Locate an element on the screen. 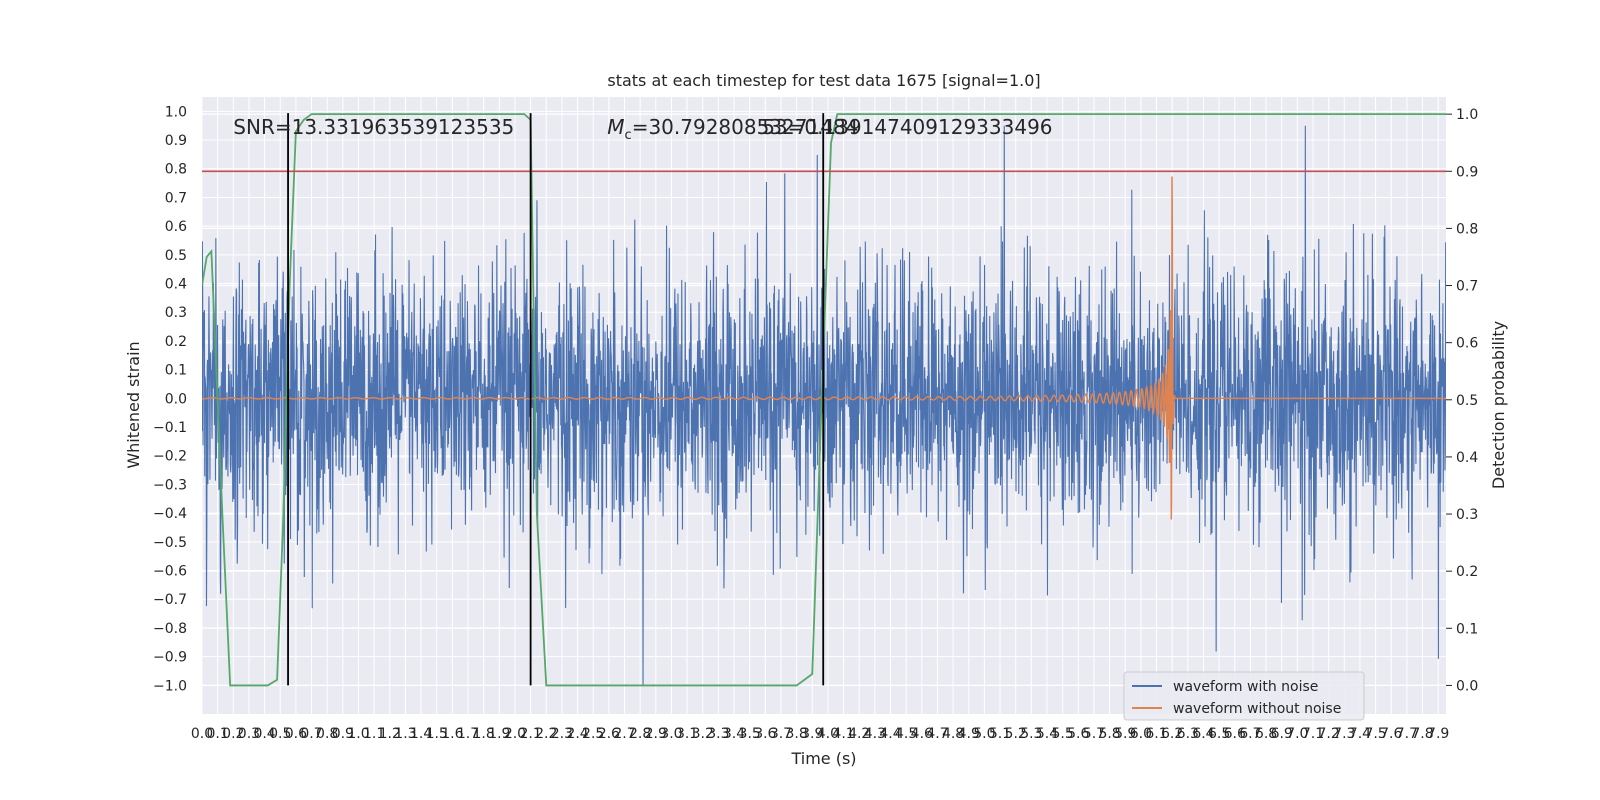  x-tick-32: 3.2 is located at coordinates (703, 734).